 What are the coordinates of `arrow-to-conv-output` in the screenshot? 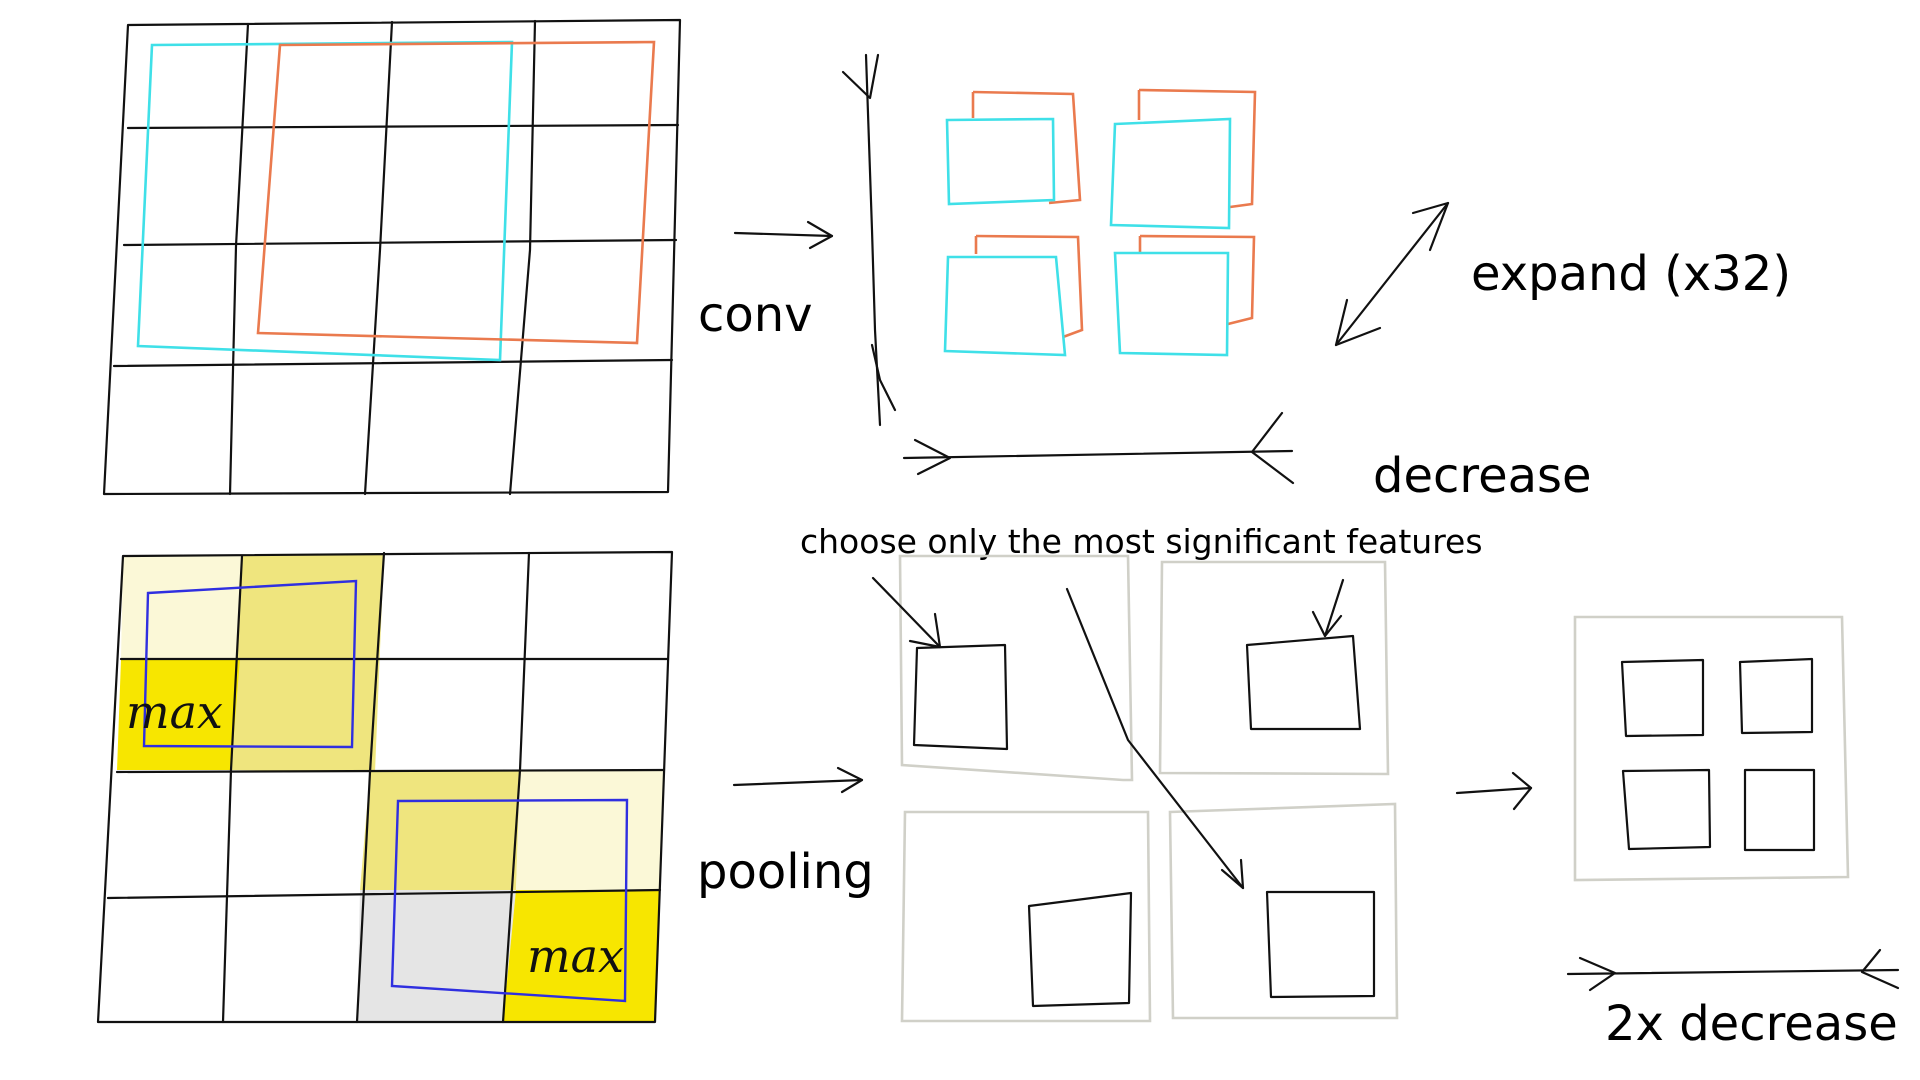 It's located at (783, 235).